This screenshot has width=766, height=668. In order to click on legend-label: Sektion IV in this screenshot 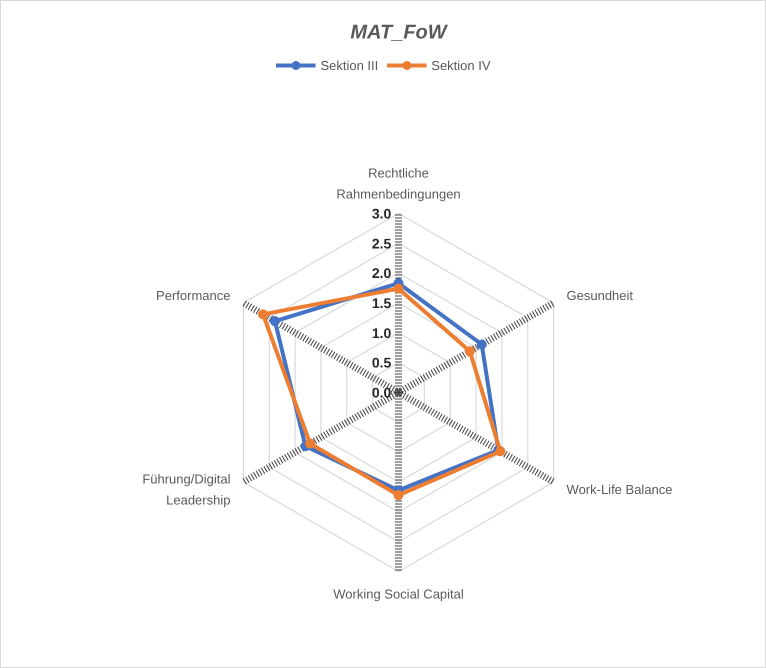, I will do `click(461, 65)`.